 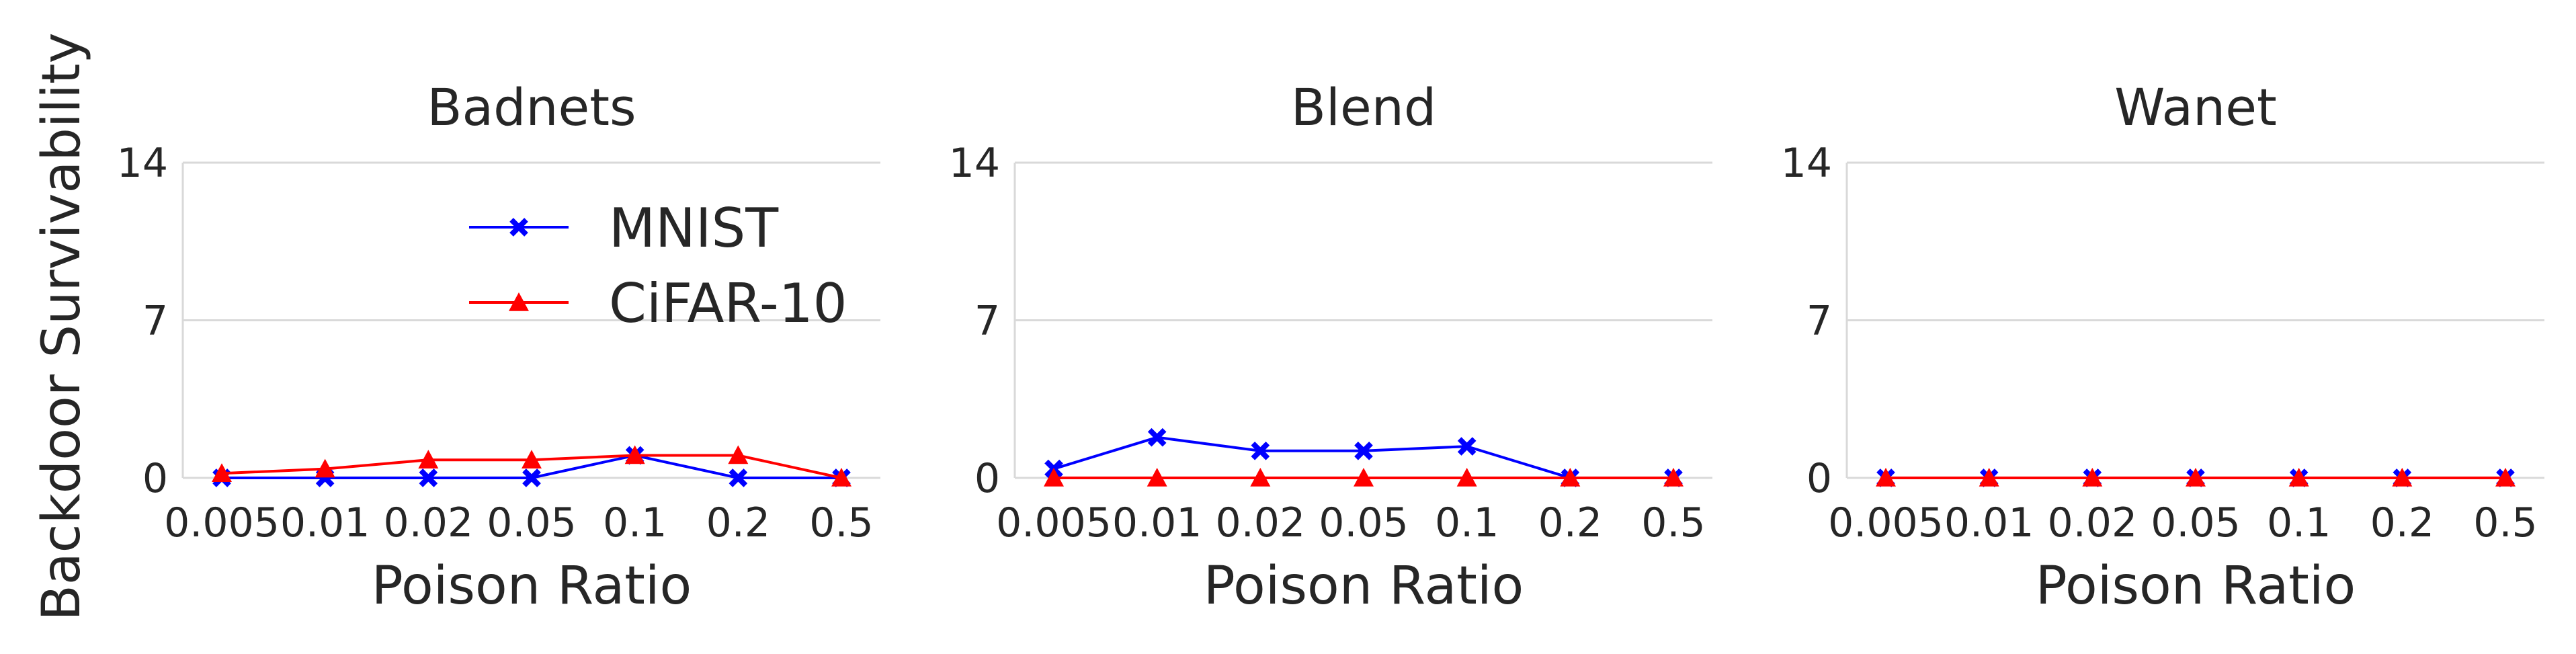 What do you see at coordinates (694, 228) in the screenshot?
I see `legend-label: MNIST` at bounding box center [694, 228].